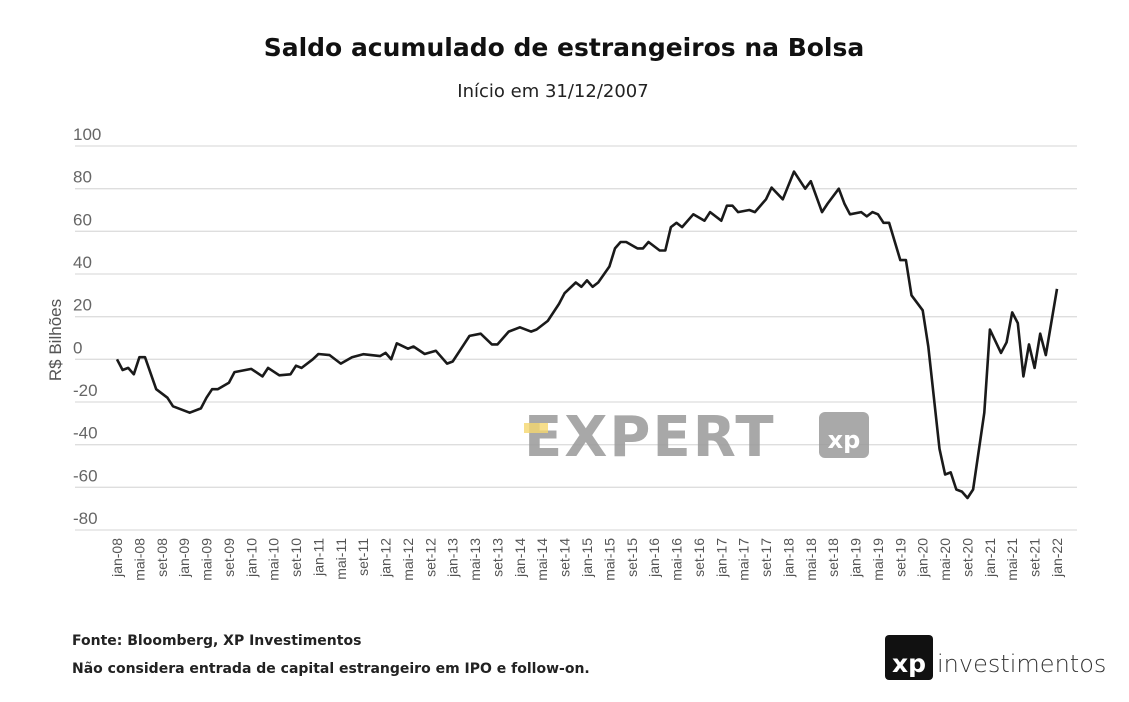 The width and height of the screenshot is (1129, 702). What do you see at coordinates (788, 558) in the screenshot?
I see `x-tick-label: jan-18` at bounding box center [788, 558].